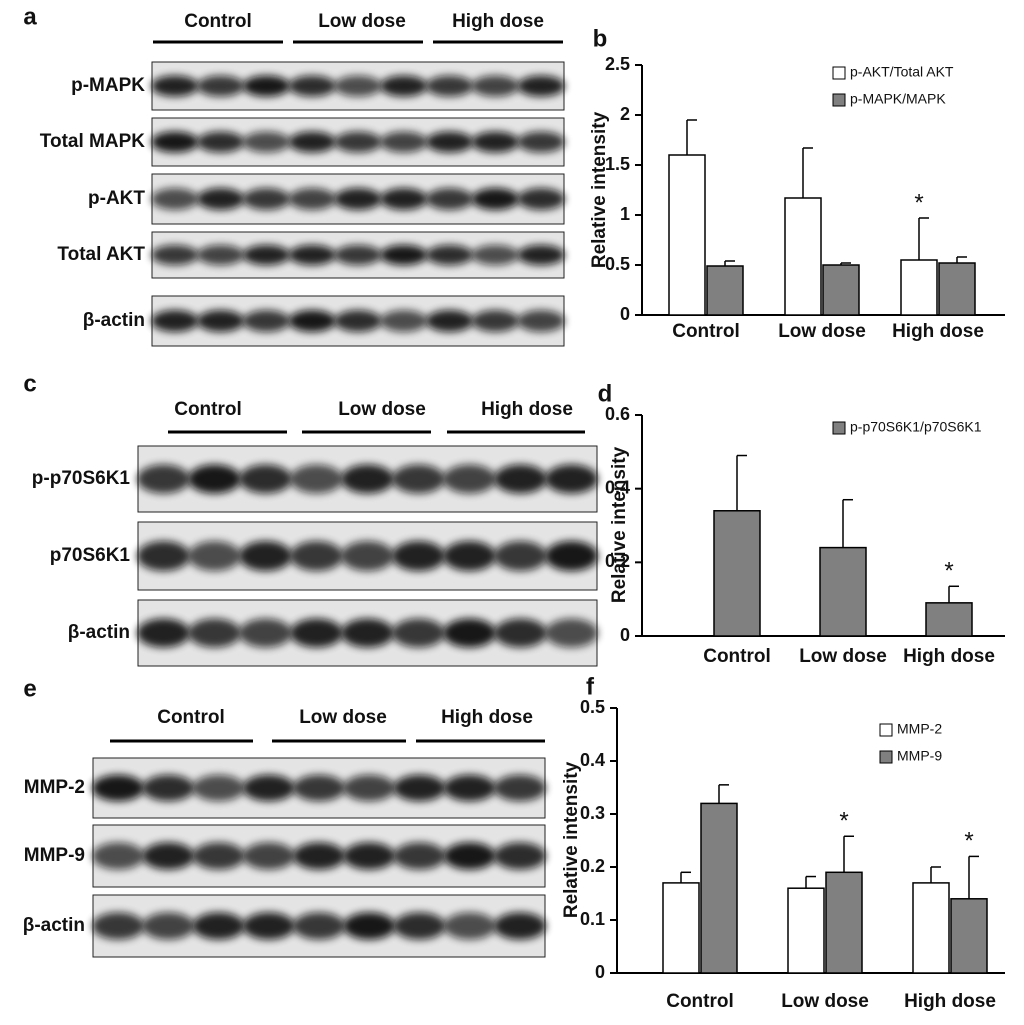 The width and height of the screenshot is (1024, 1025). Describe the element at coordinates (29, 383) in the screenshot. I see `panel-letter: c` at that location.